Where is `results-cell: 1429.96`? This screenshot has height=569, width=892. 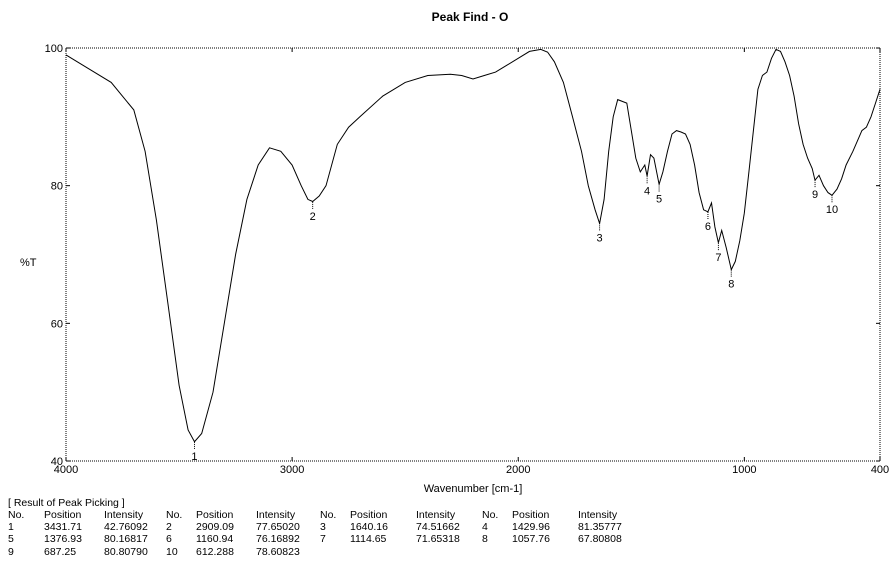
results-cell: 1429.96 is located at coordinates (531, 527).